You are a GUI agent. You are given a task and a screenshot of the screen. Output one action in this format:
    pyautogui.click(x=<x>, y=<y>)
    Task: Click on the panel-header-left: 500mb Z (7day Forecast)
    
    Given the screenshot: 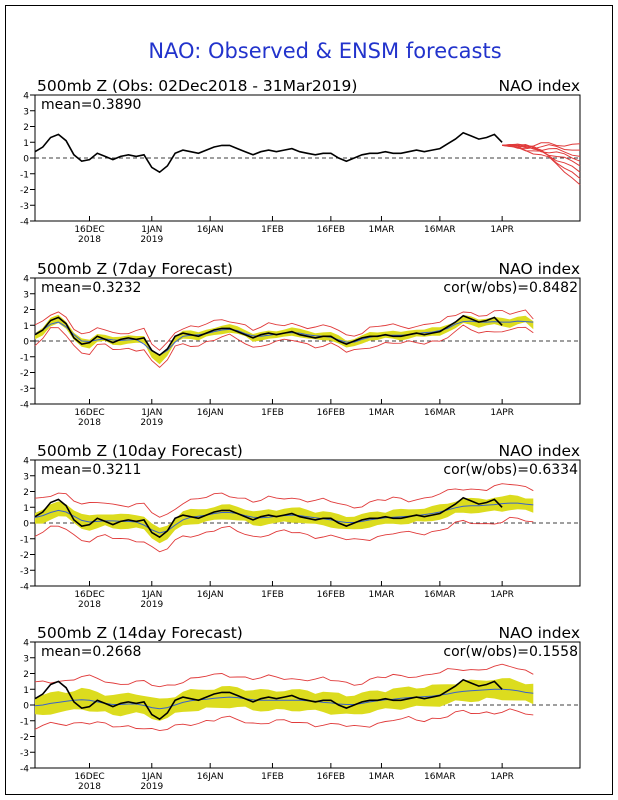 What is the action you would take?
    pyautogui.click(x=135, y=269)
    